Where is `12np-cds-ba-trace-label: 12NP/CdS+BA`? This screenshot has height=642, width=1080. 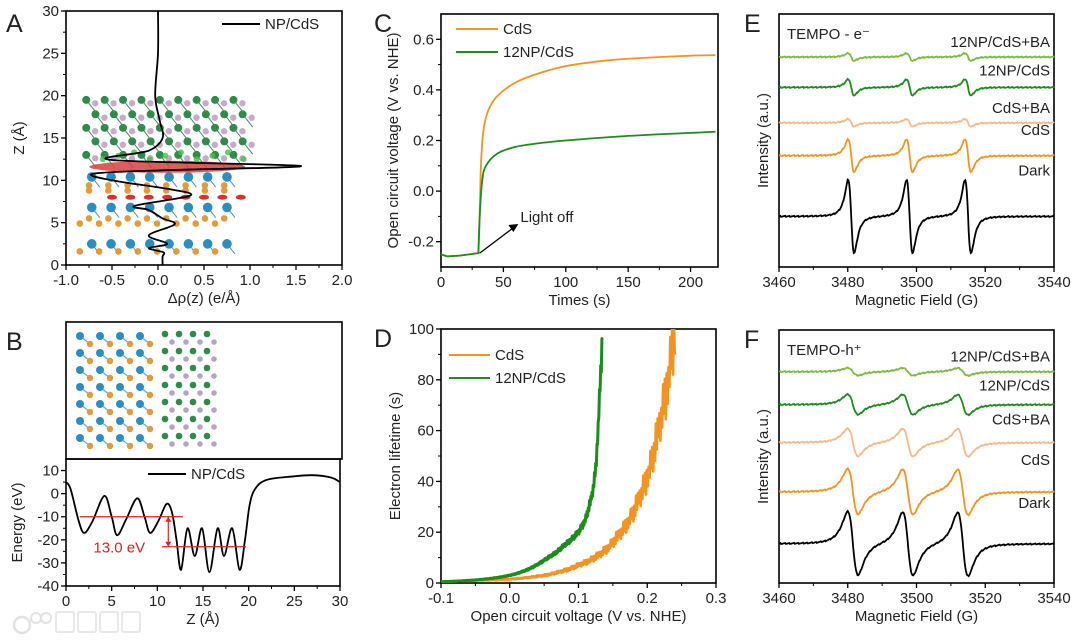 12np-cds-ba-trace-label: 12NP/CdS+BA is located at coordinates (1000, 42).